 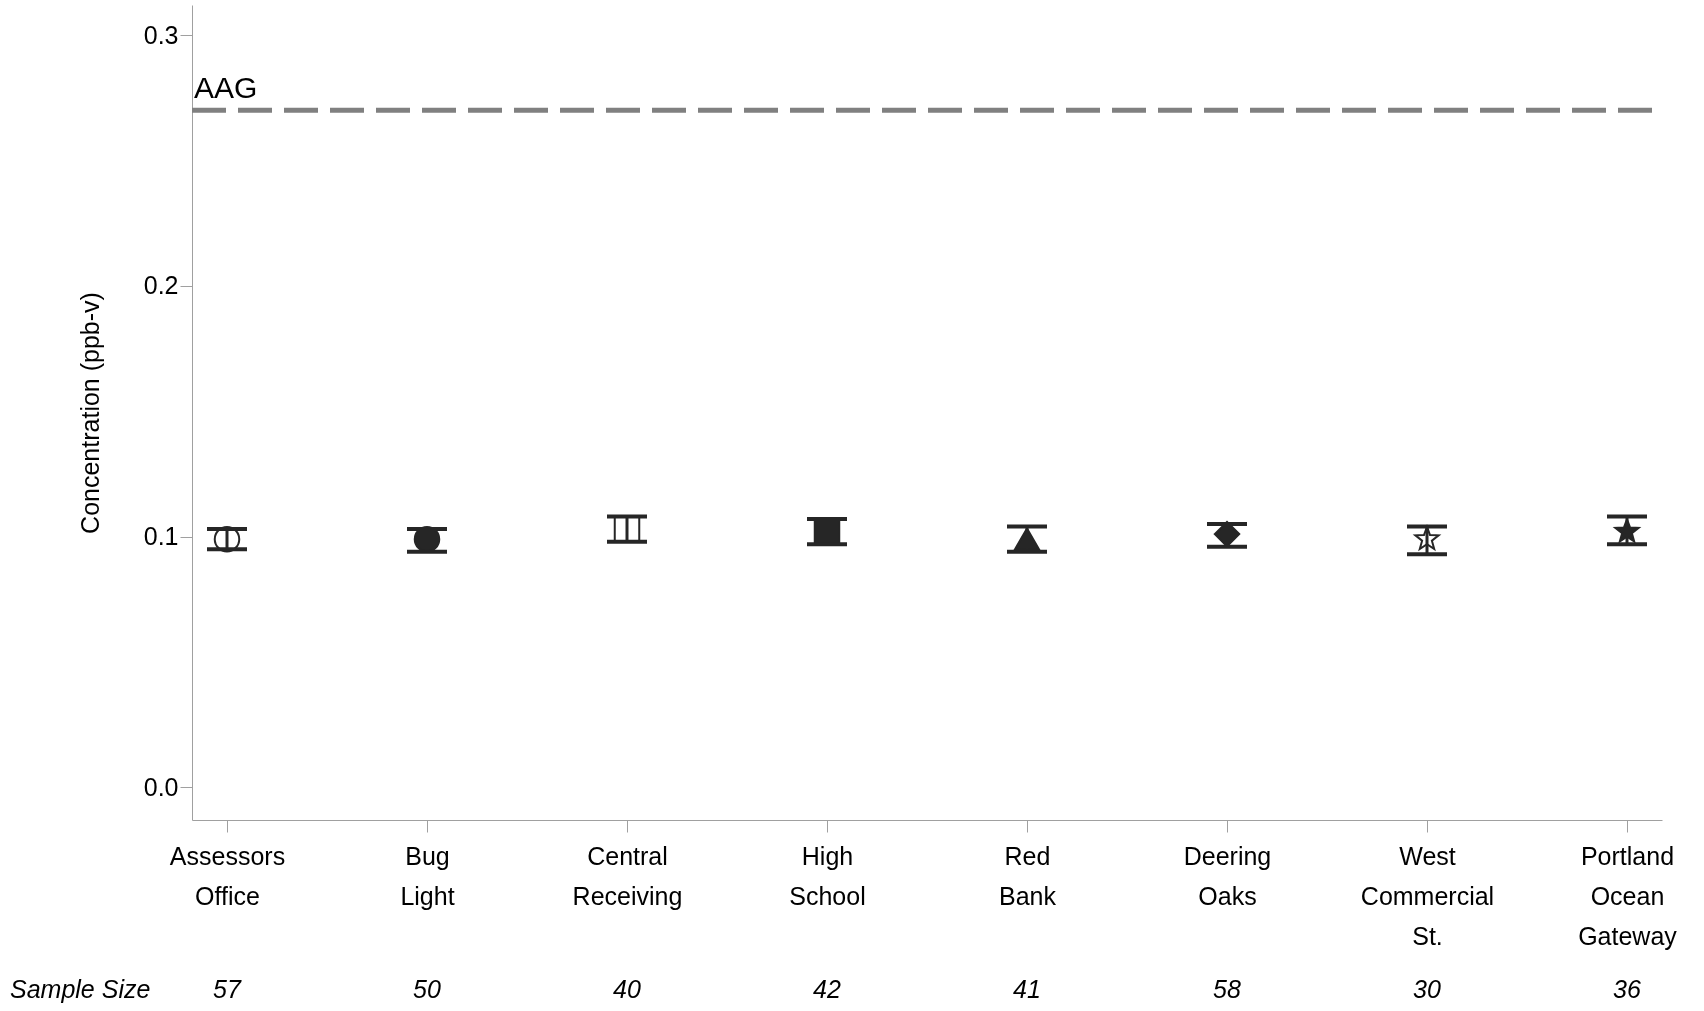 What do you see at coordinates (1427, 895) in the screenshot?
I see `x-tick-label: West Commercial St.` at bounding box center [1427, 895].